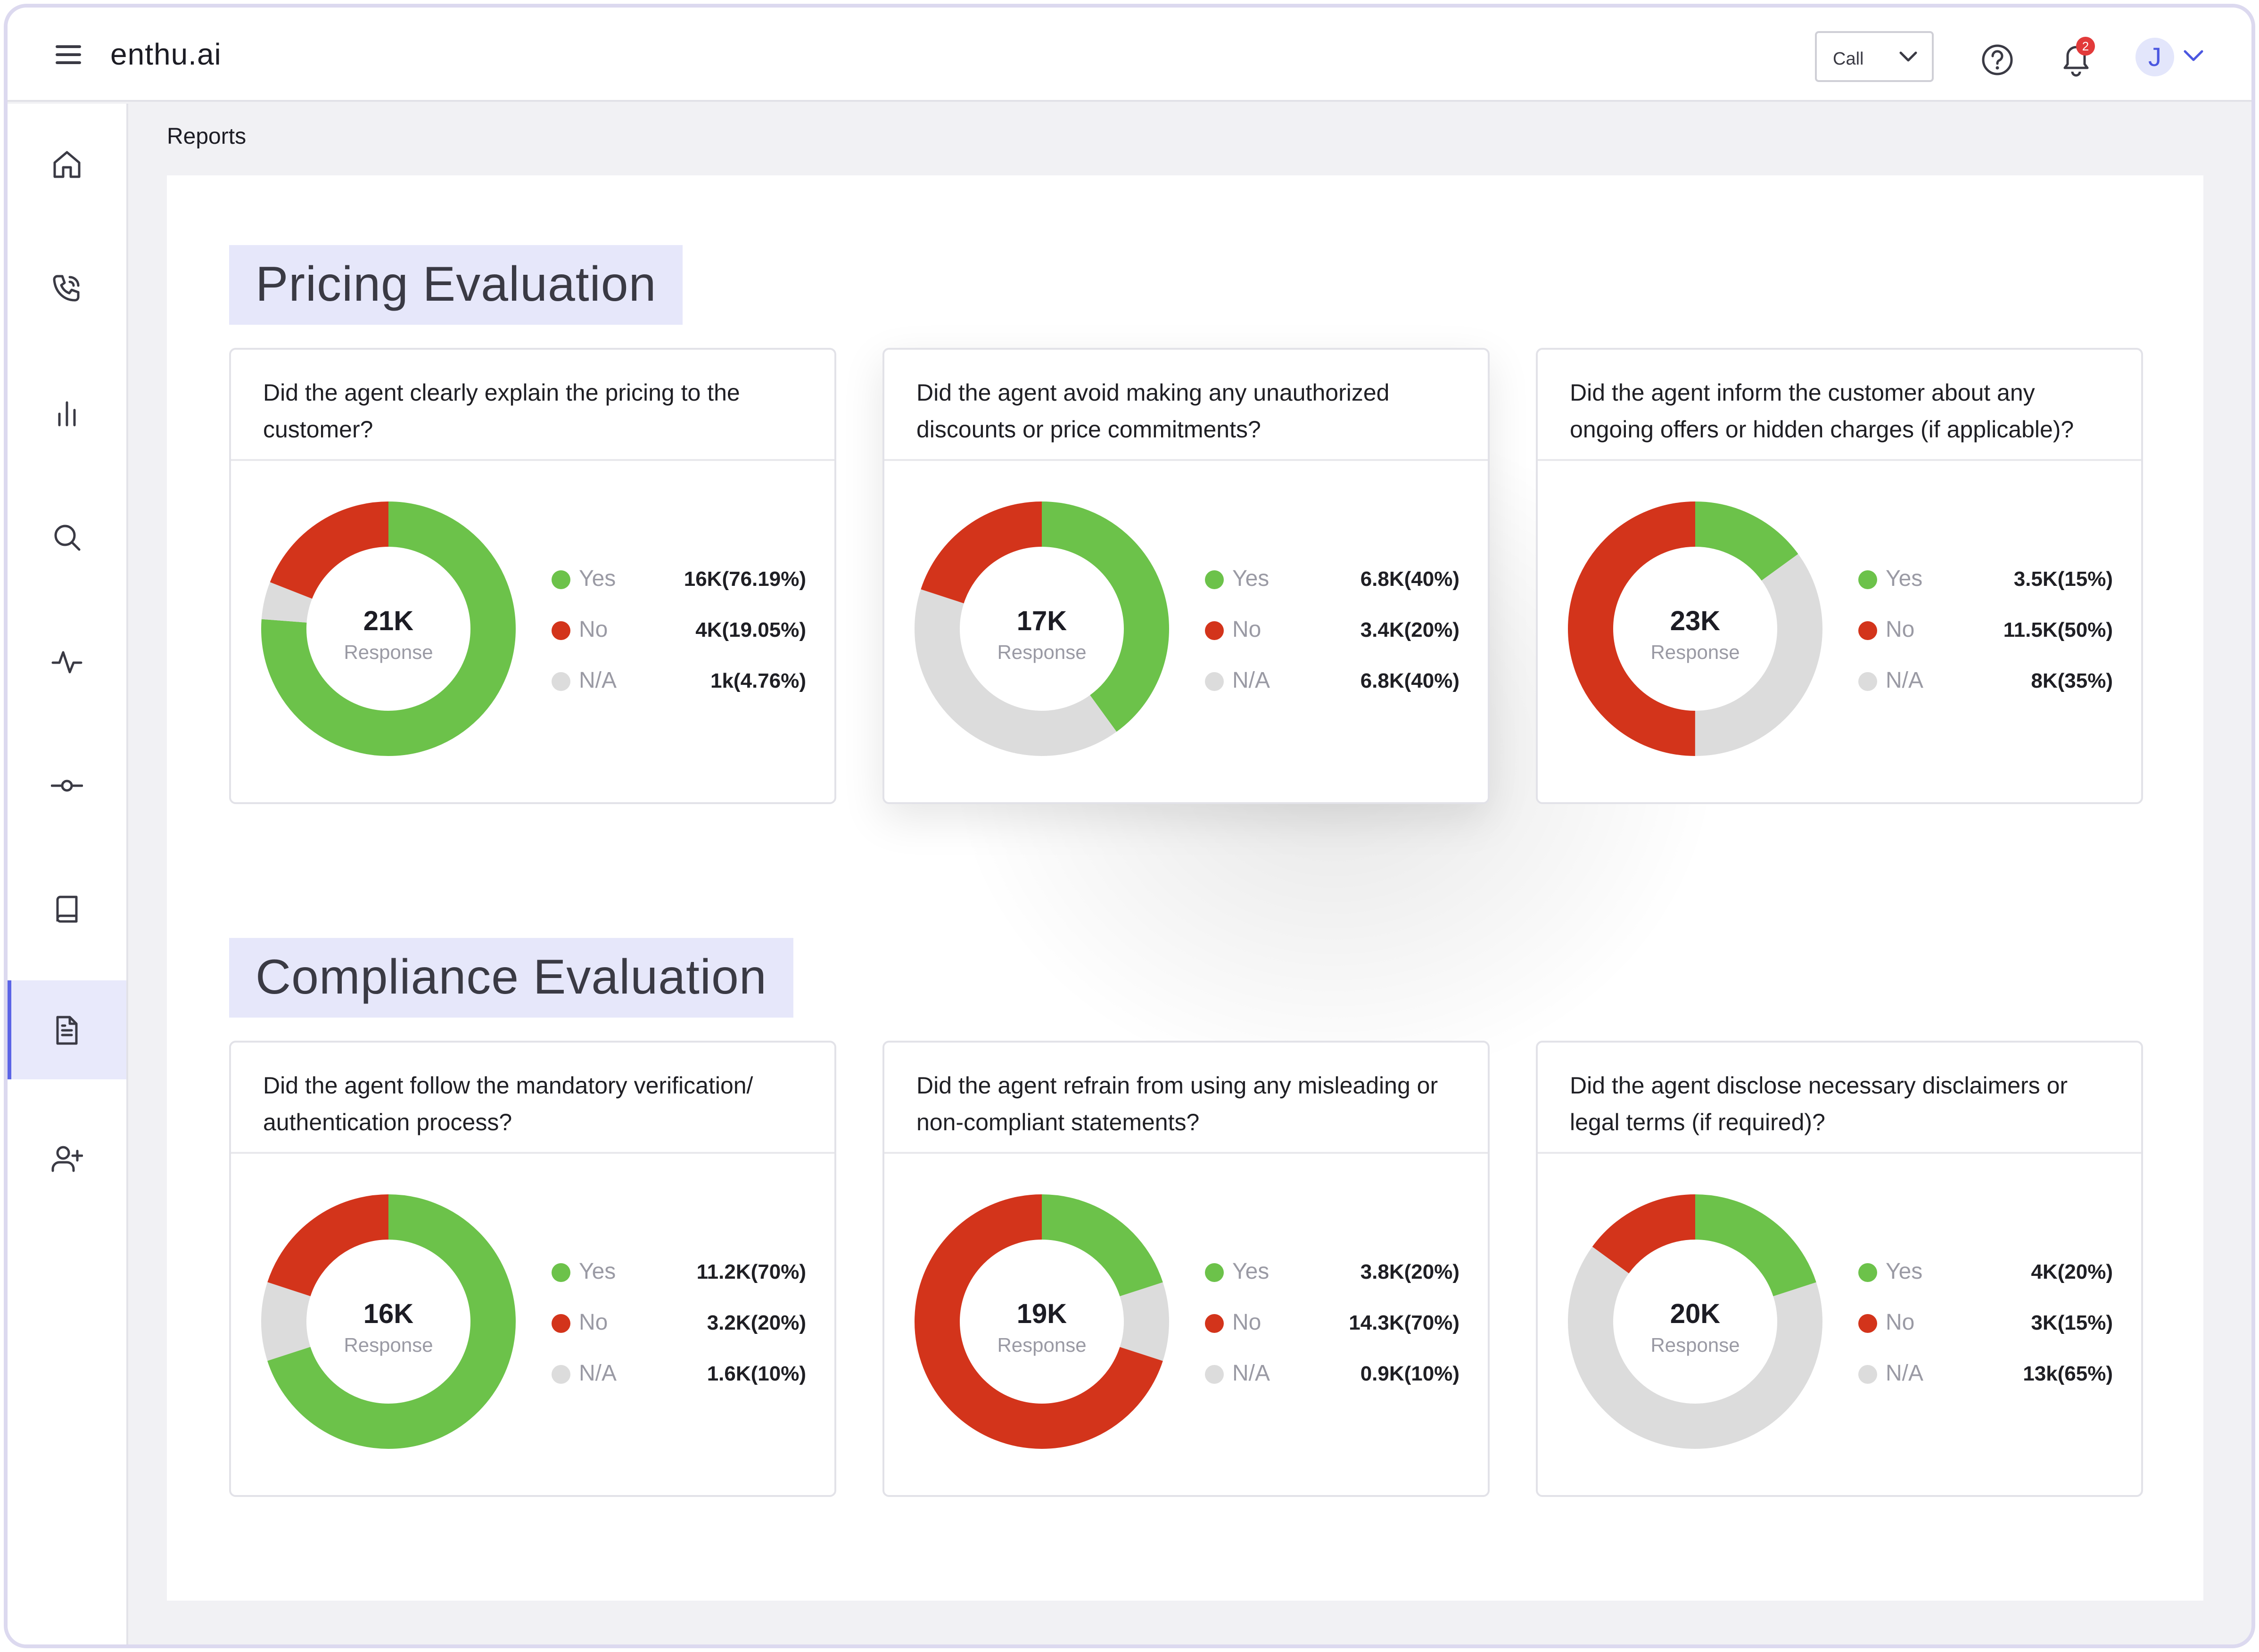 Image resolution: width=2259 pixels, height=1652 pixels. I want to click on legend-value-no: 11.5K(50%), so click(2058, 630).